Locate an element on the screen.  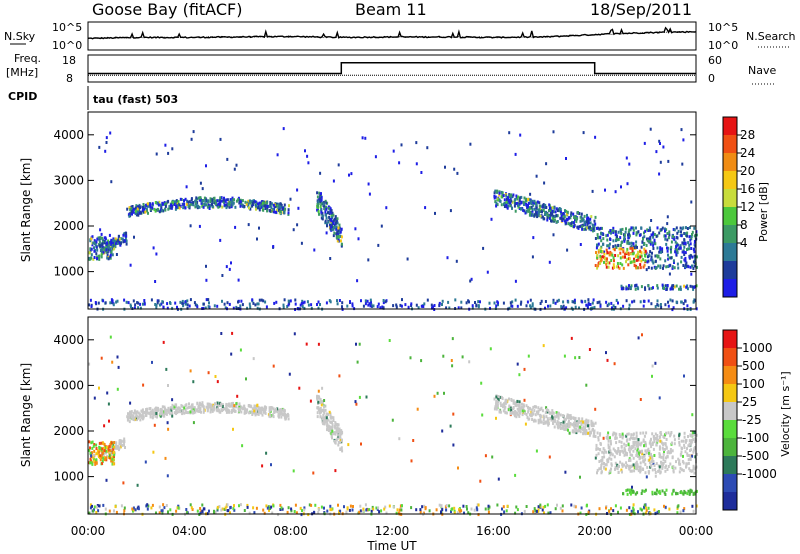
nave-label: Nave is located at coordinates (762, 70).